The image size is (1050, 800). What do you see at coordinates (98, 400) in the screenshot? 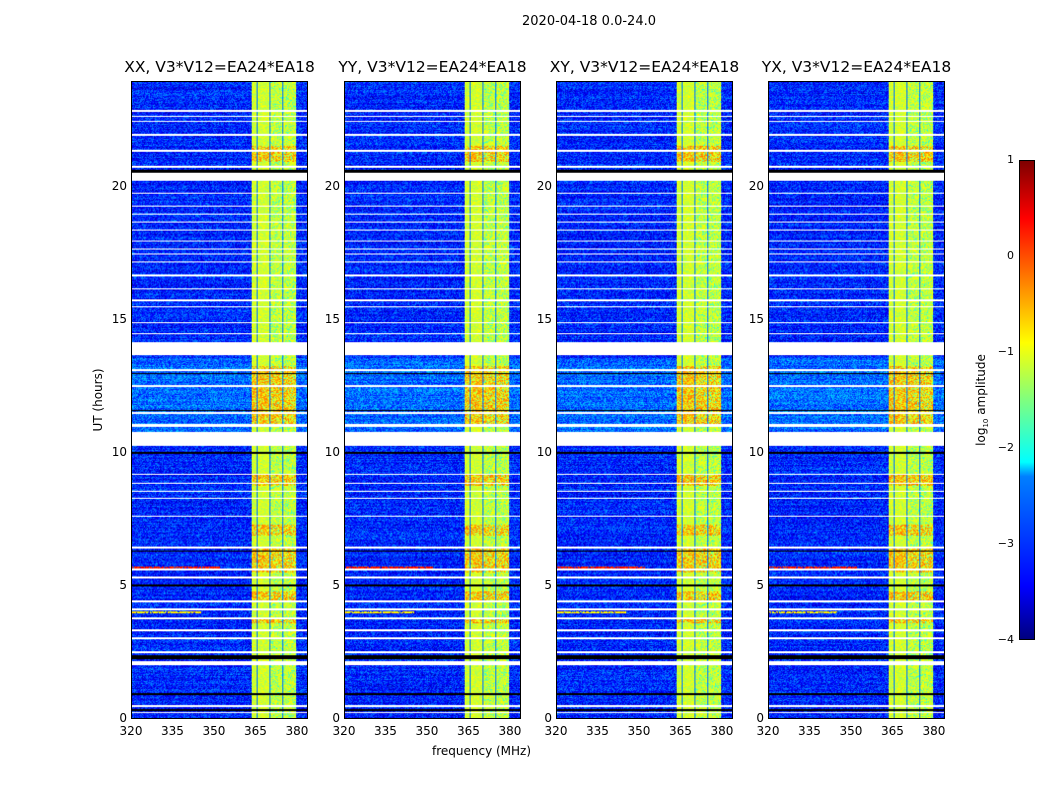
I see `y-axis-label: UT (hours)` at bounding box center [98, 400].